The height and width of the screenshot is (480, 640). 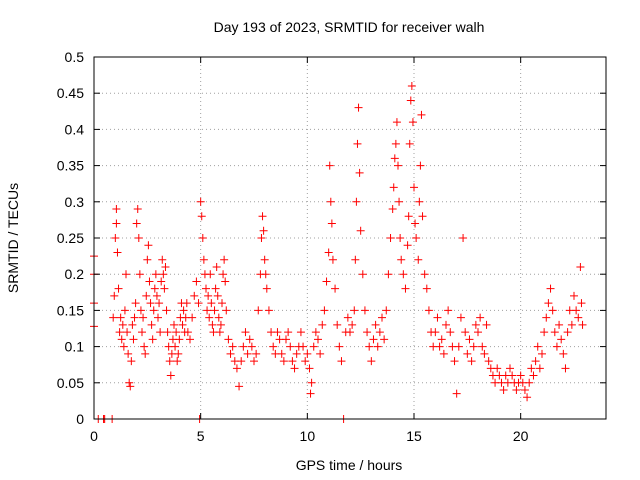 I want to click on y-tick-label: 0, so click(x=80, y=419).